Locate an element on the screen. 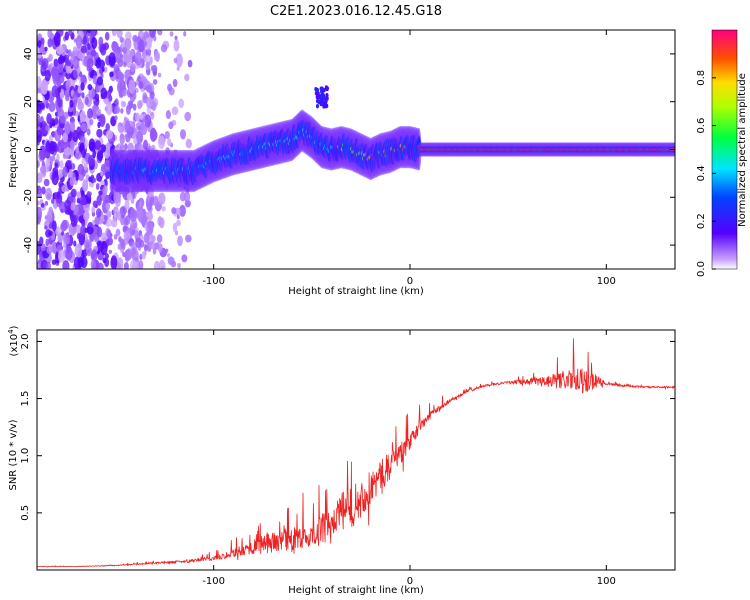 This screenshot has width=750, height=600. snr-x-tick-label: 100 is located at coordinates (606, 581).